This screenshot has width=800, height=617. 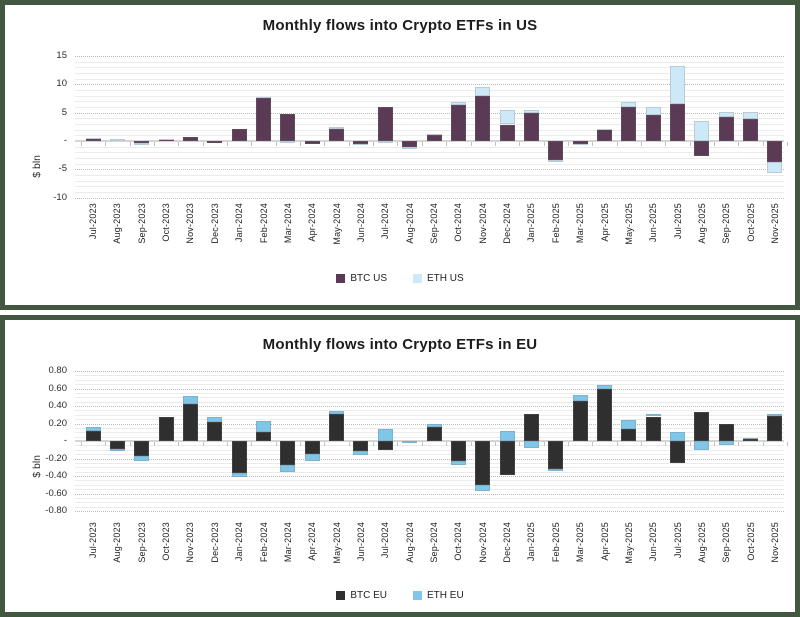 I want to click on y-axis-tick-label: 0.60, so click(x=58, y=388).